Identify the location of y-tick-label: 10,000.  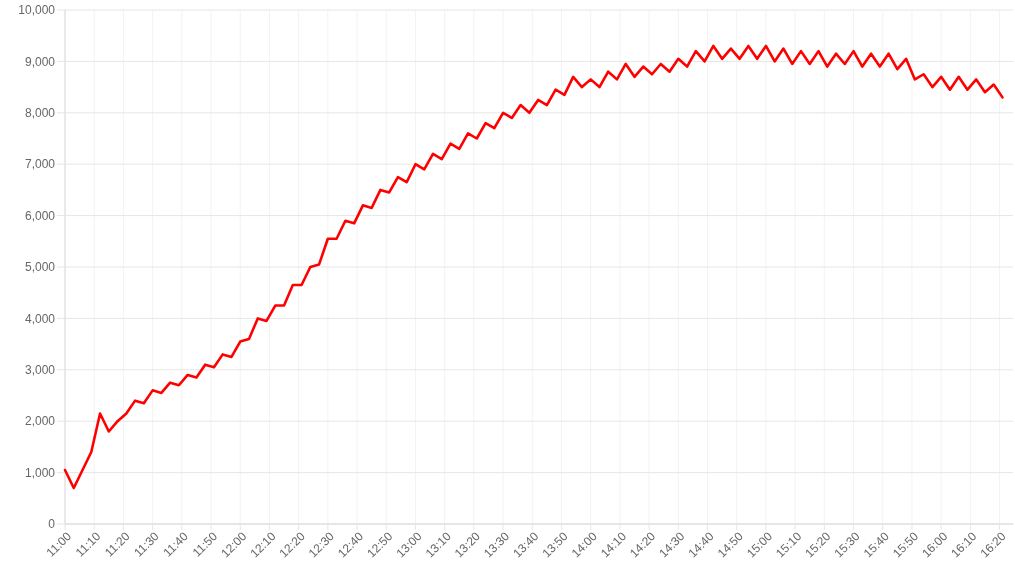
(37, 10).